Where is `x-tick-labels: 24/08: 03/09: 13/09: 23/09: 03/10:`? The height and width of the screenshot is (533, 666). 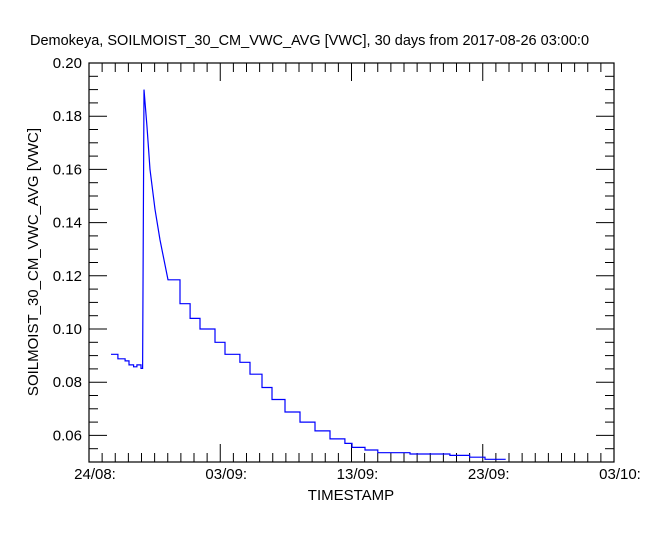 x-tick-labels: 24/08: 03/09: 13/09: 23/09: 03/10: is located at coordinates (357, 474).